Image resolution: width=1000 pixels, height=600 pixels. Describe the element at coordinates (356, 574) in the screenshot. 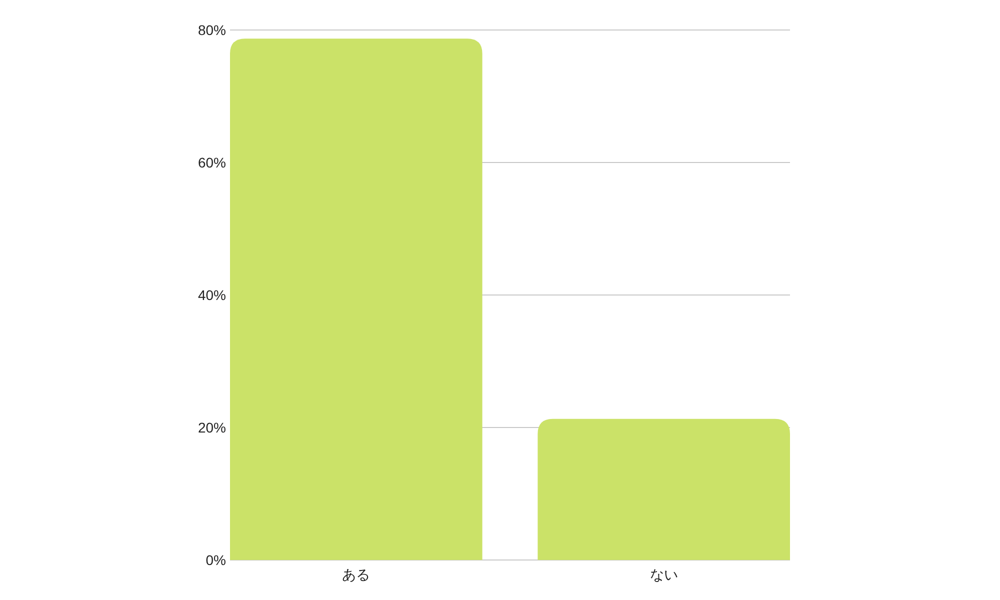

I see `x-tick-label: ある` at that location.